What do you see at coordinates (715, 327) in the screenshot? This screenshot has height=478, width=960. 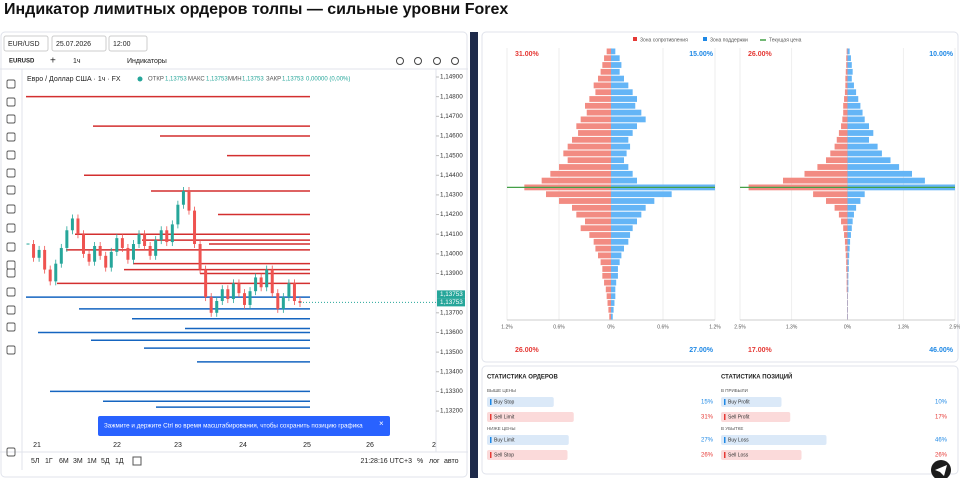 I see `x-tick-label: 1.2%` at bounding box center [715, 327].